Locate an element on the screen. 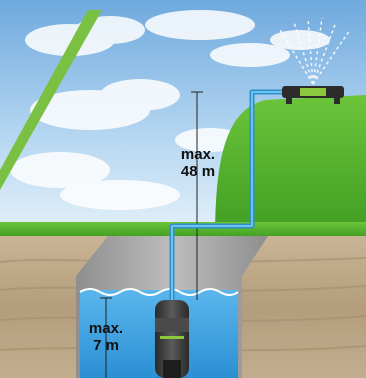 Image resolution: width=366 pixels, height=378 pixels. head-height-label: max. 48 m is located at coordinates (198, 163).